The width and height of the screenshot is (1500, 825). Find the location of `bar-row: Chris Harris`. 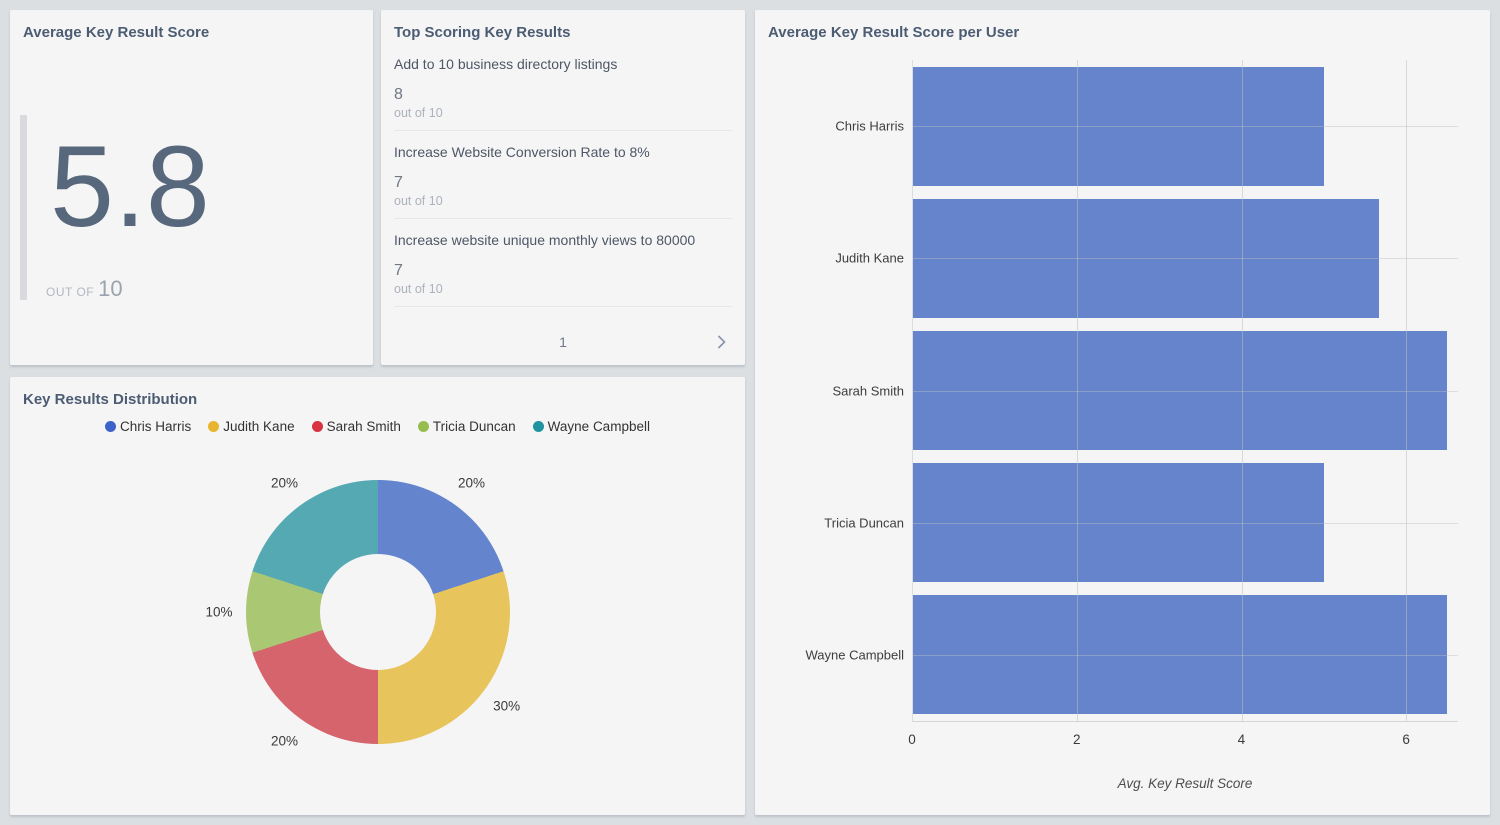

bar-row: Chris Harris is located at coordinates (1146, 126).